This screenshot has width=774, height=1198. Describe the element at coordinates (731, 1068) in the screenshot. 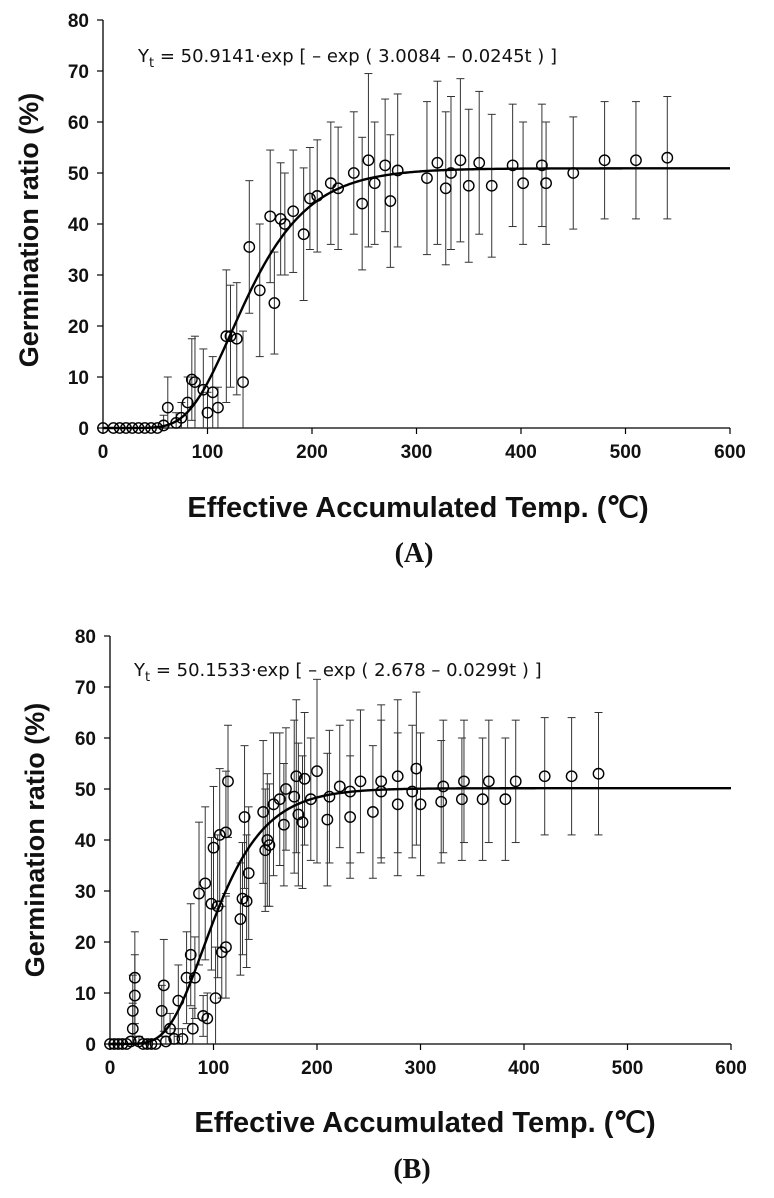

I see `chart-b-x-tick-label: 600` at that location.